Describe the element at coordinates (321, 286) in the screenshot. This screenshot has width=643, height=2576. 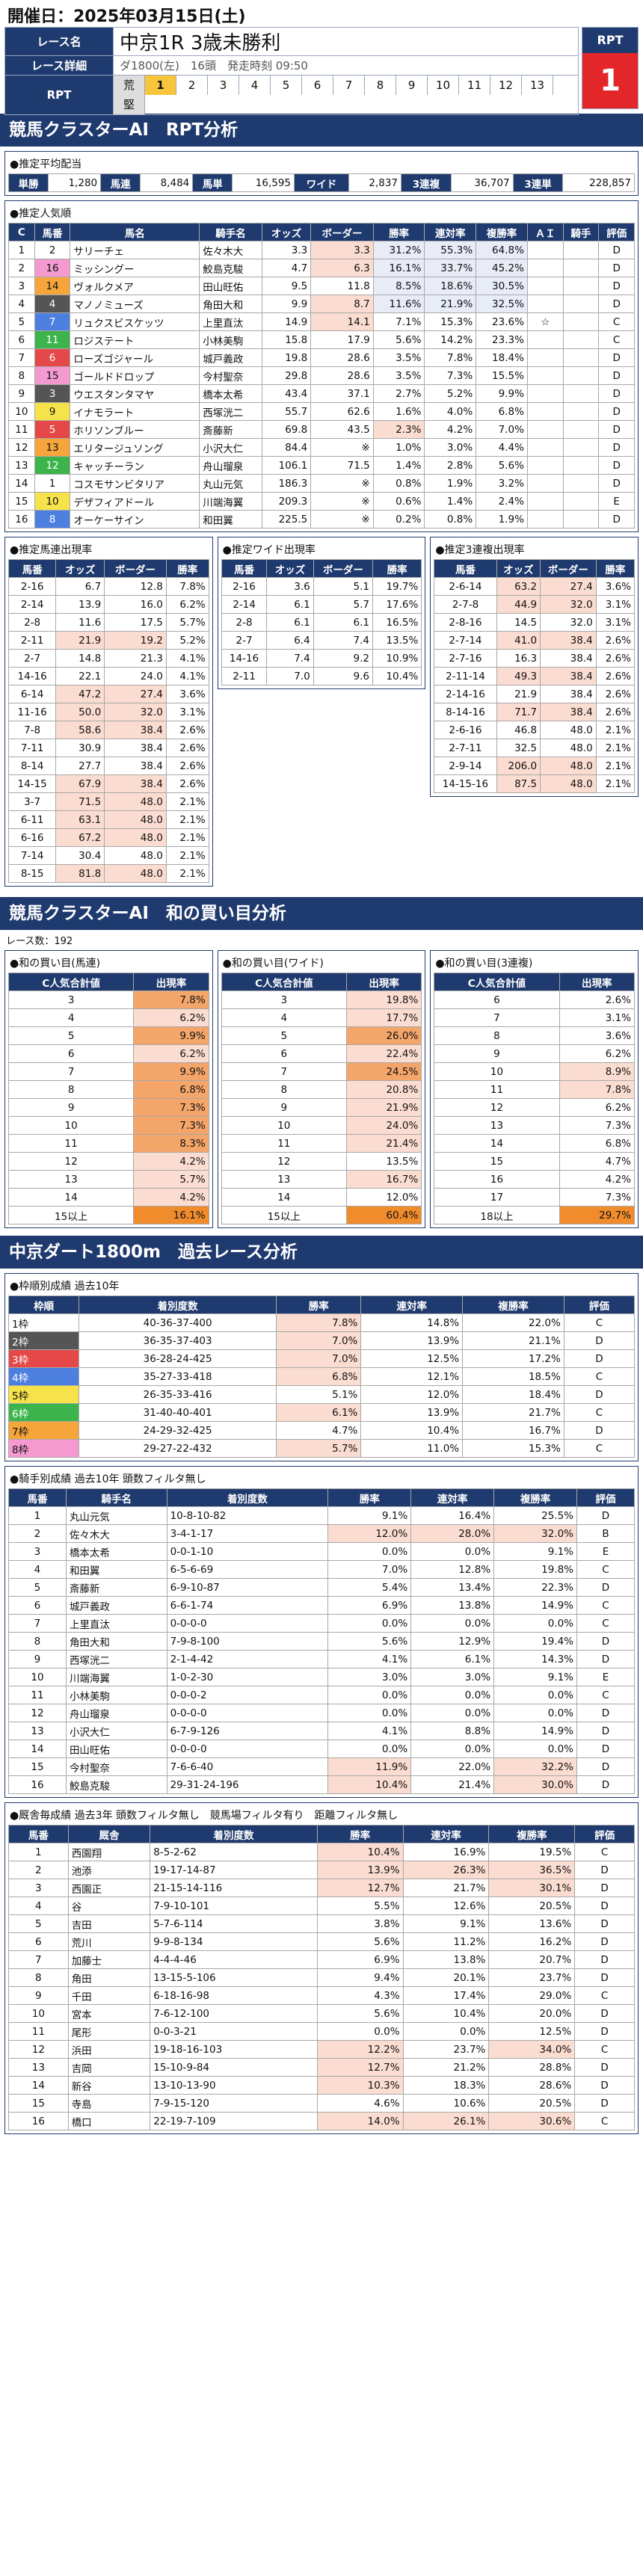
I see `table-row: 3 14 ヴォルクメア 田山旺佑 9.5 11.8 8.5% 18.6% 30.5% D` at that location.